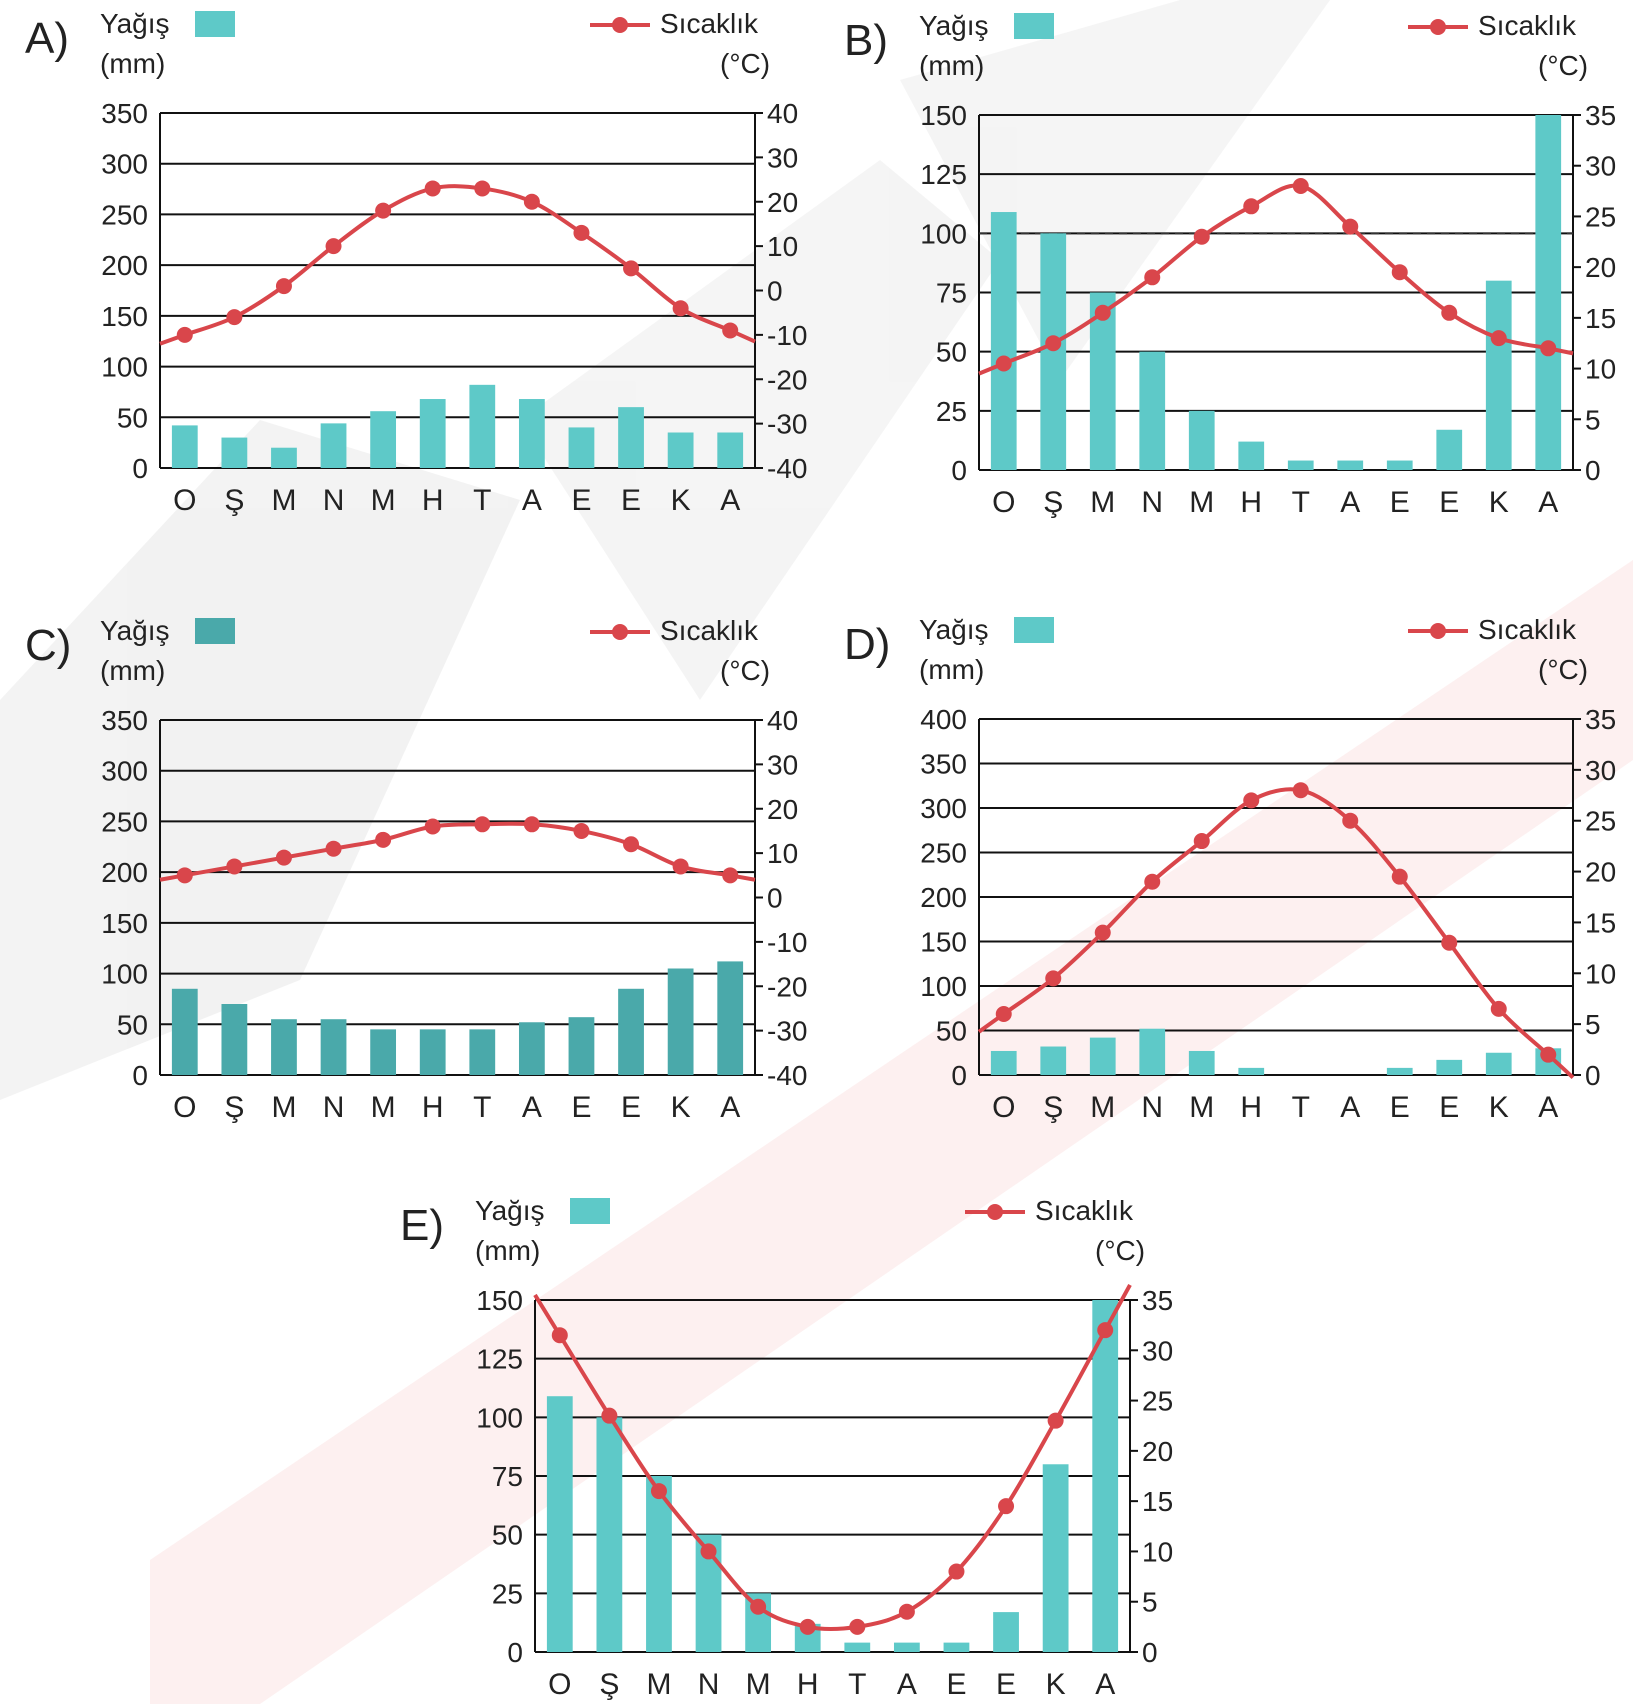 The height and width of the screenshot is (1704, 1633). What do you see at coordinates (532, 1107) in the screenshot?
I see `chart-c-month-label: A` at bounding box center [532, 1107].